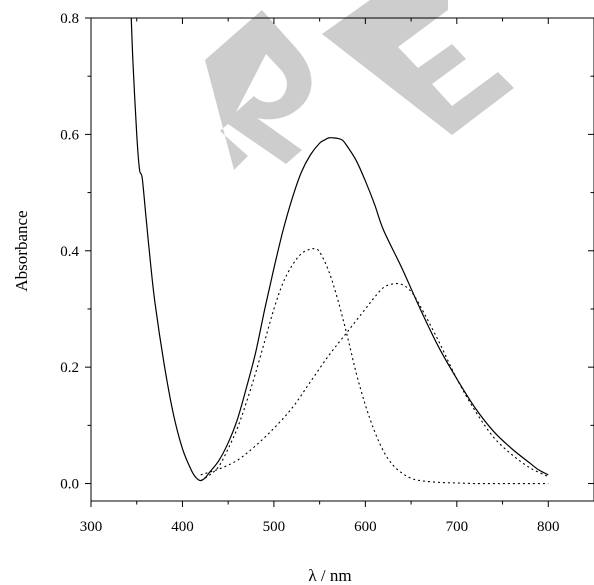 Image resolution: width=594 pixels, height=585 pixels. Describe the element at coordinates (69, 368) in the screenshot. I see `y-tick-label: 0.2` at that location.